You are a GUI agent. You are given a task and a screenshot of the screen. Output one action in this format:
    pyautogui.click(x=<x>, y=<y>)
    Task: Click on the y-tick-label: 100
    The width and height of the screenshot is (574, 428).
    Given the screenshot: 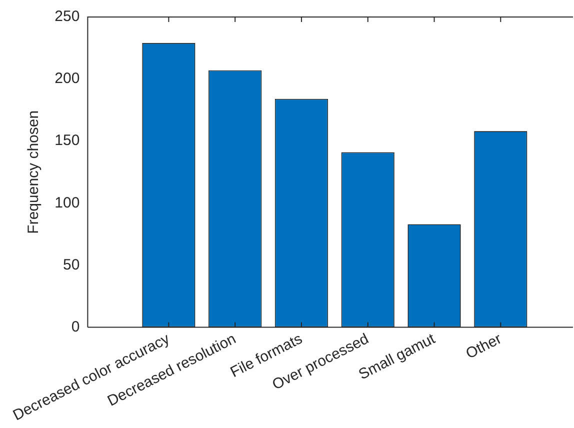 What is the action you would take?
    pyautogui.click(x=67, y=203)
    